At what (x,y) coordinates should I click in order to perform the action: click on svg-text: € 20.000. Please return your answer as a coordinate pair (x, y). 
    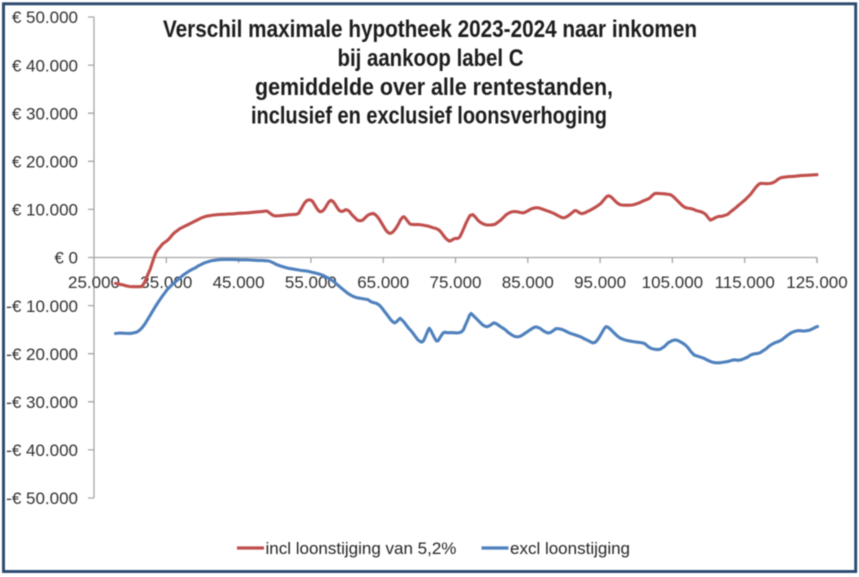
    Looking at the image, I should click on (45, 162).